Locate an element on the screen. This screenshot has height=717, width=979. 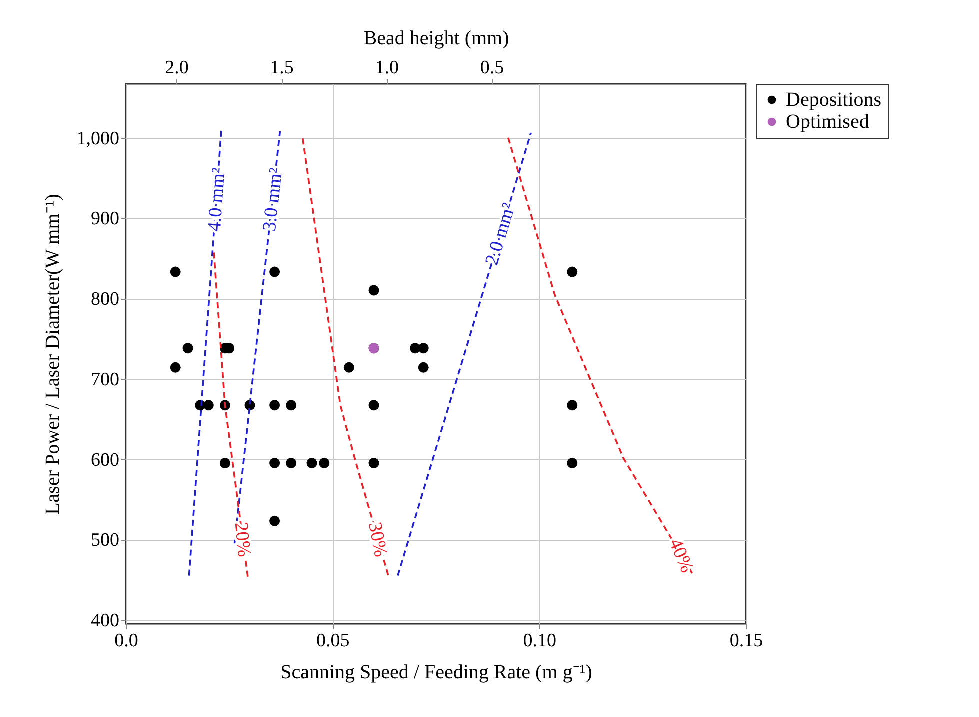
annotation: 20% is located at coordinates (242, 539).